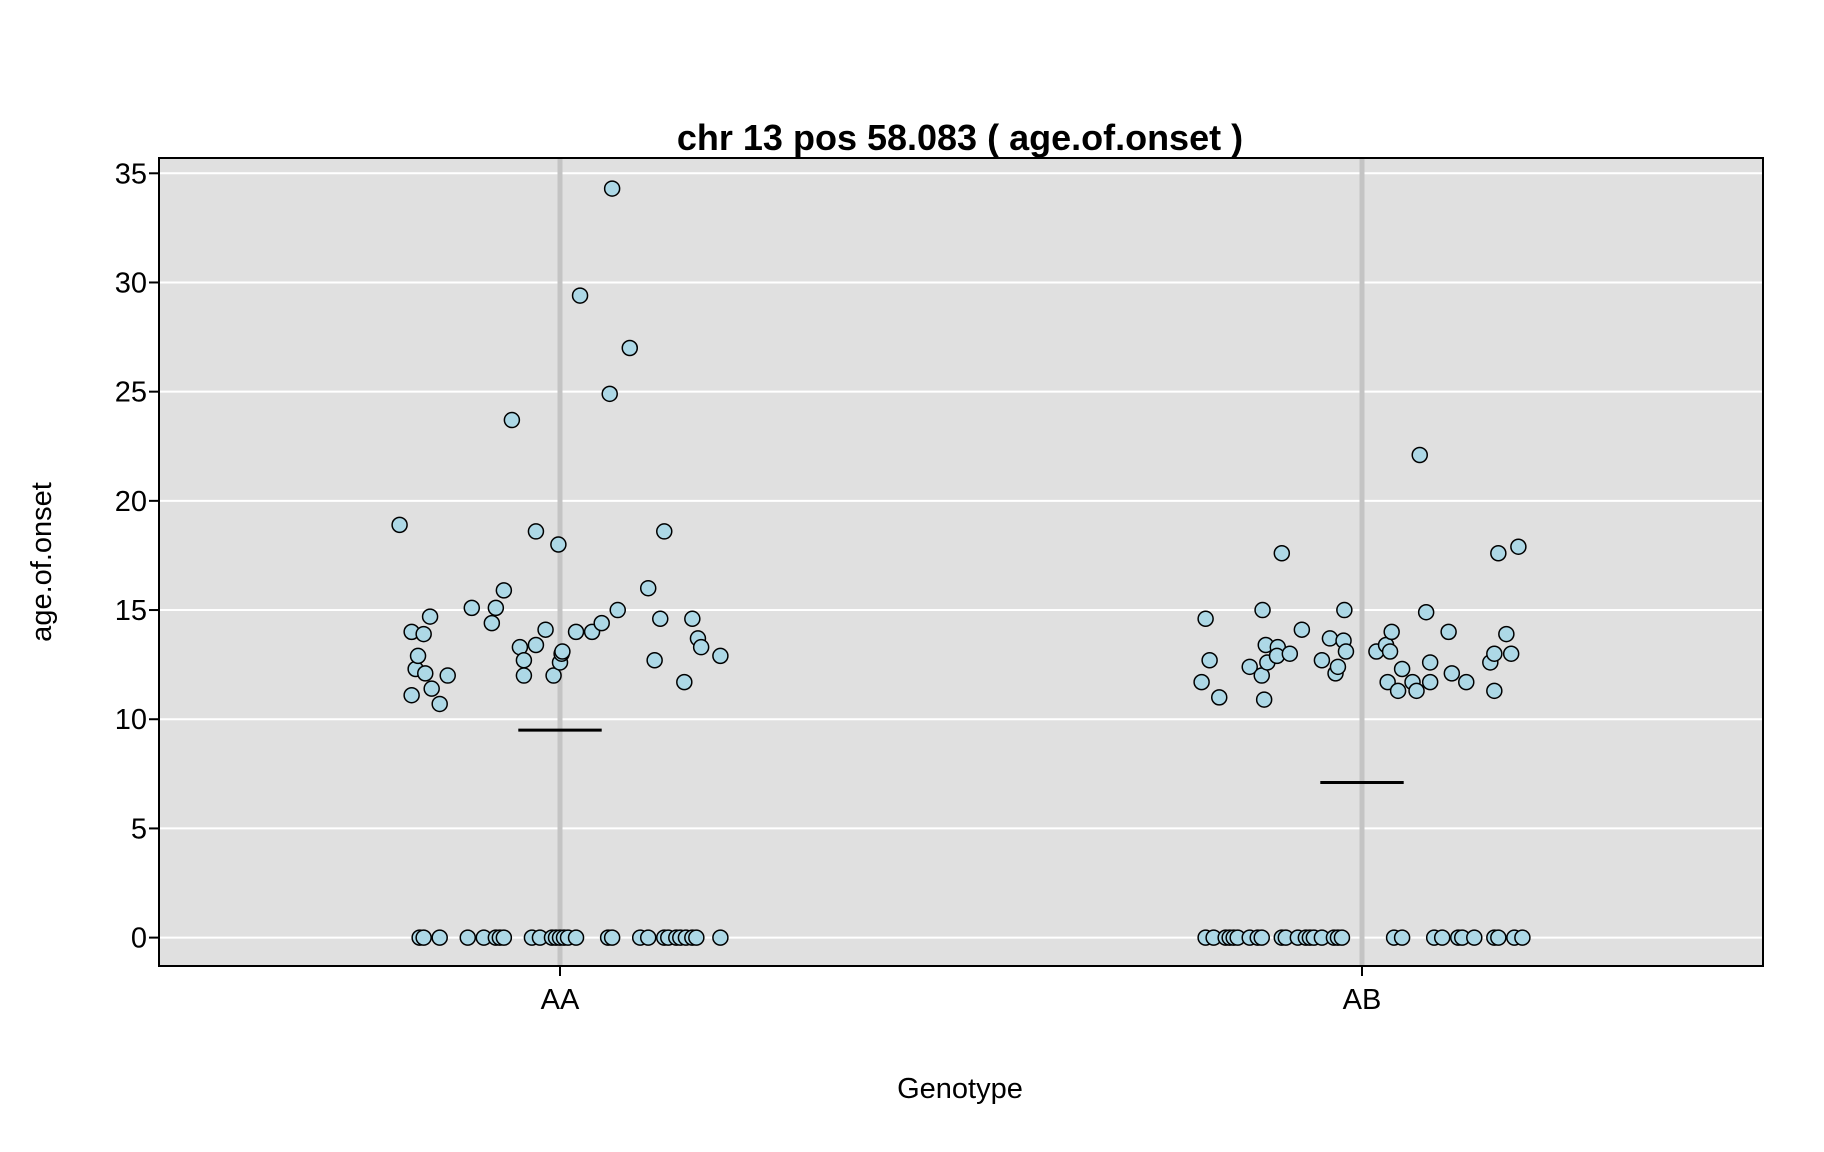  Describe the element at coordinates (131, 611) in the screenshot. I see `y-tick-label: 15` at that location.